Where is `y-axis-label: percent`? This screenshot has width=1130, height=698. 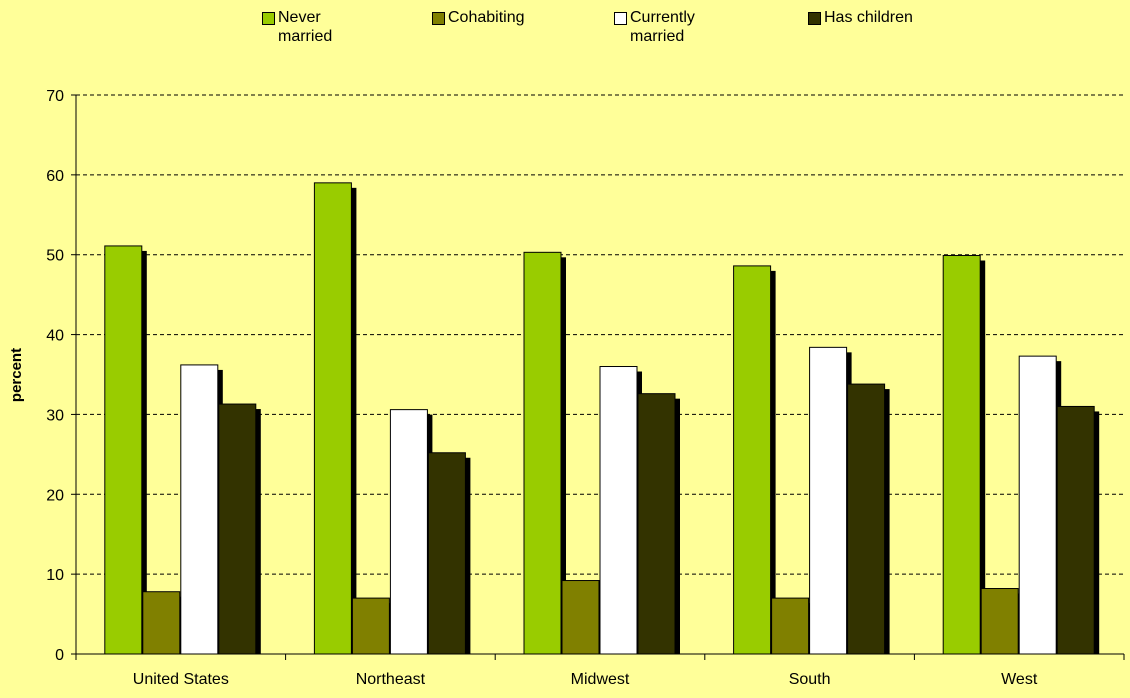
y-axis-label: percent is located at coordinates (16, 375).